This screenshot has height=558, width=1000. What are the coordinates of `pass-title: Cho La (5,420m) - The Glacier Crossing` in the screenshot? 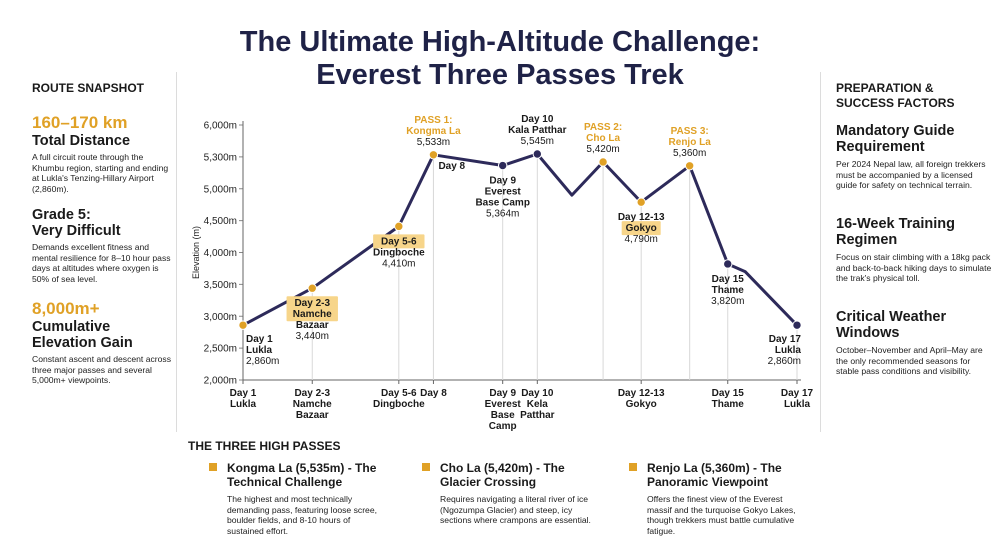 It's located at (502, 475).